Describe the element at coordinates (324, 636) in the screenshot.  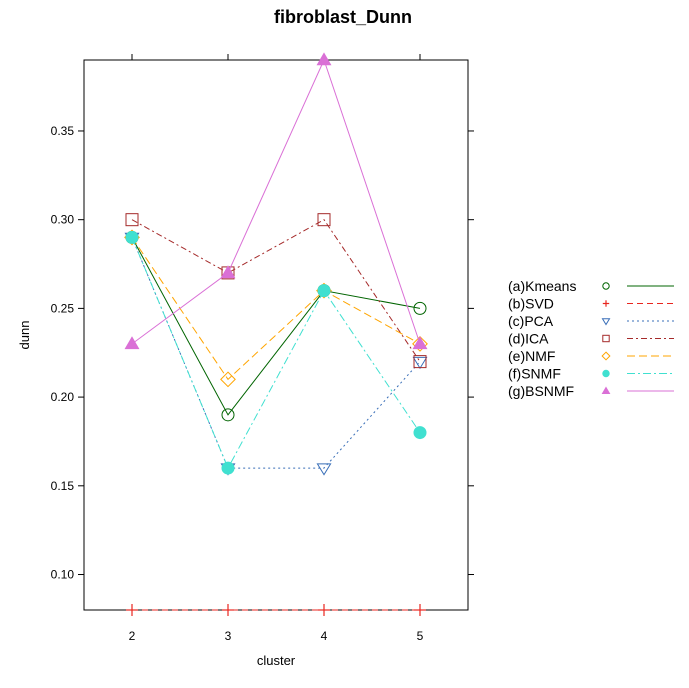
I see `x-tick-label: 4` at that location.